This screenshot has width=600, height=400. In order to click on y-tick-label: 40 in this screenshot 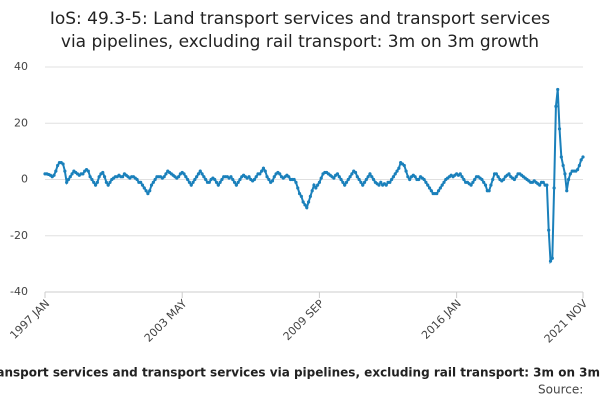, I will do `click(21, 66)`.